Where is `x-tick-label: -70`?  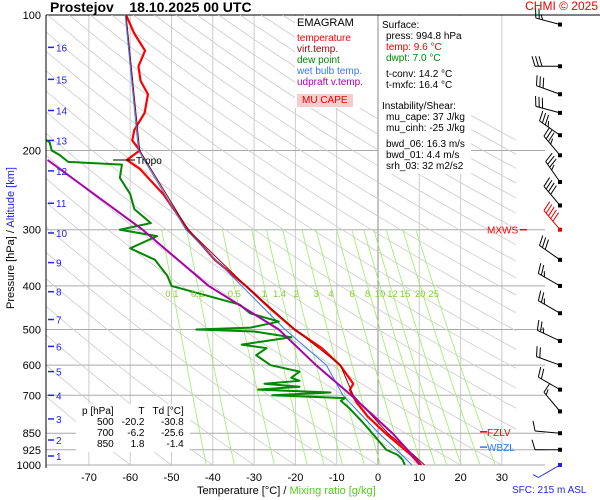
x-tick-label: -70 is located at coordinates (89, 478).